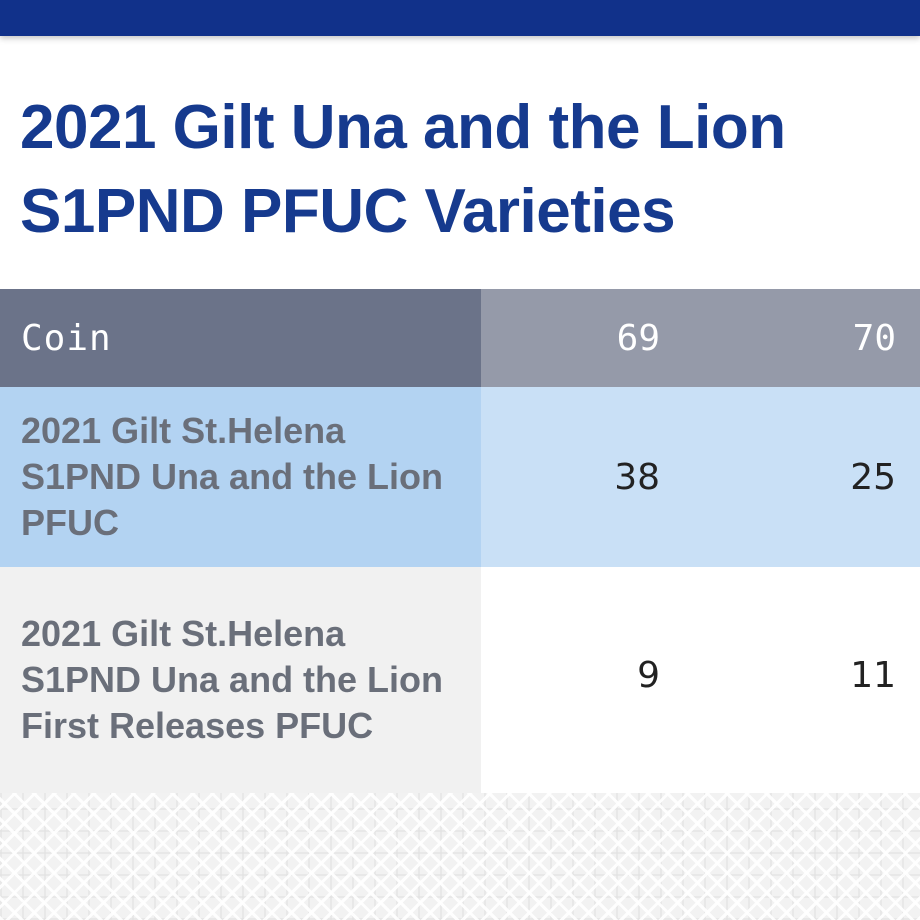 This screenshot has height=920, width=920. I want to click on population-cells: 38 25, so click(700, 477).